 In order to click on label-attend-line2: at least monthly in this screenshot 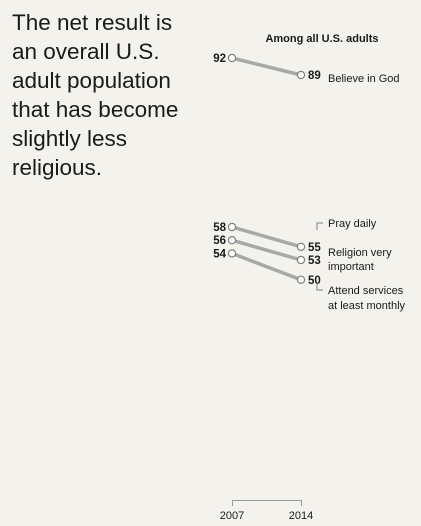, I will do `click(367, 306)`.